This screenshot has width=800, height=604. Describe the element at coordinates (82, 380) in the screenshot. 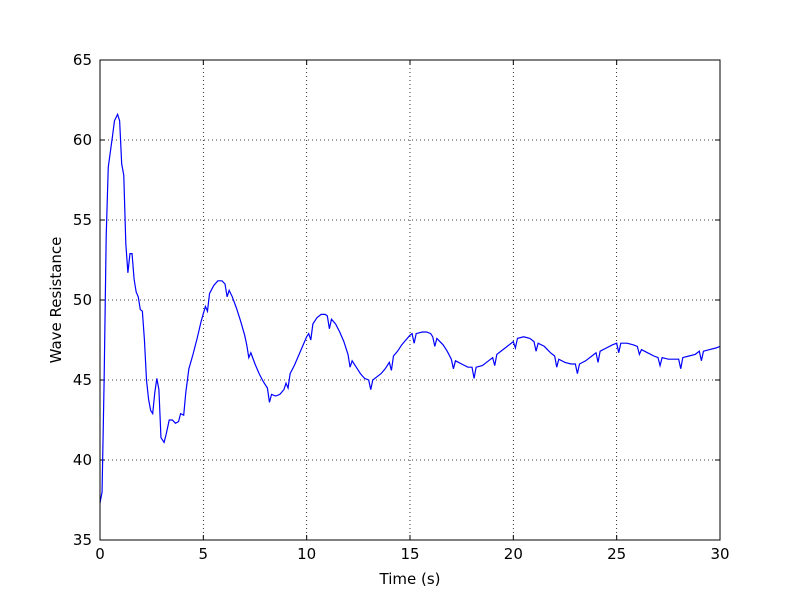

I see `y-tick-label: 45` at that location.